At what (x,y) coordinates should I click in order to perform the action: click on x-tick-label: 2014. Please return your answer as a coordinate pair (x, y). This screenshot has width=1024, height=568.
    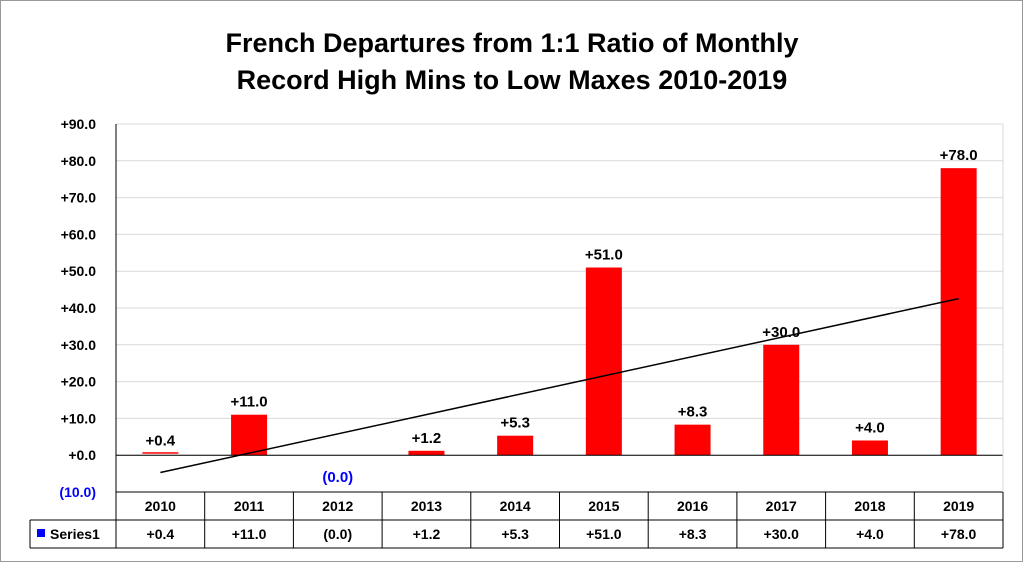
    Looking at the image, I should click on (515, 506).